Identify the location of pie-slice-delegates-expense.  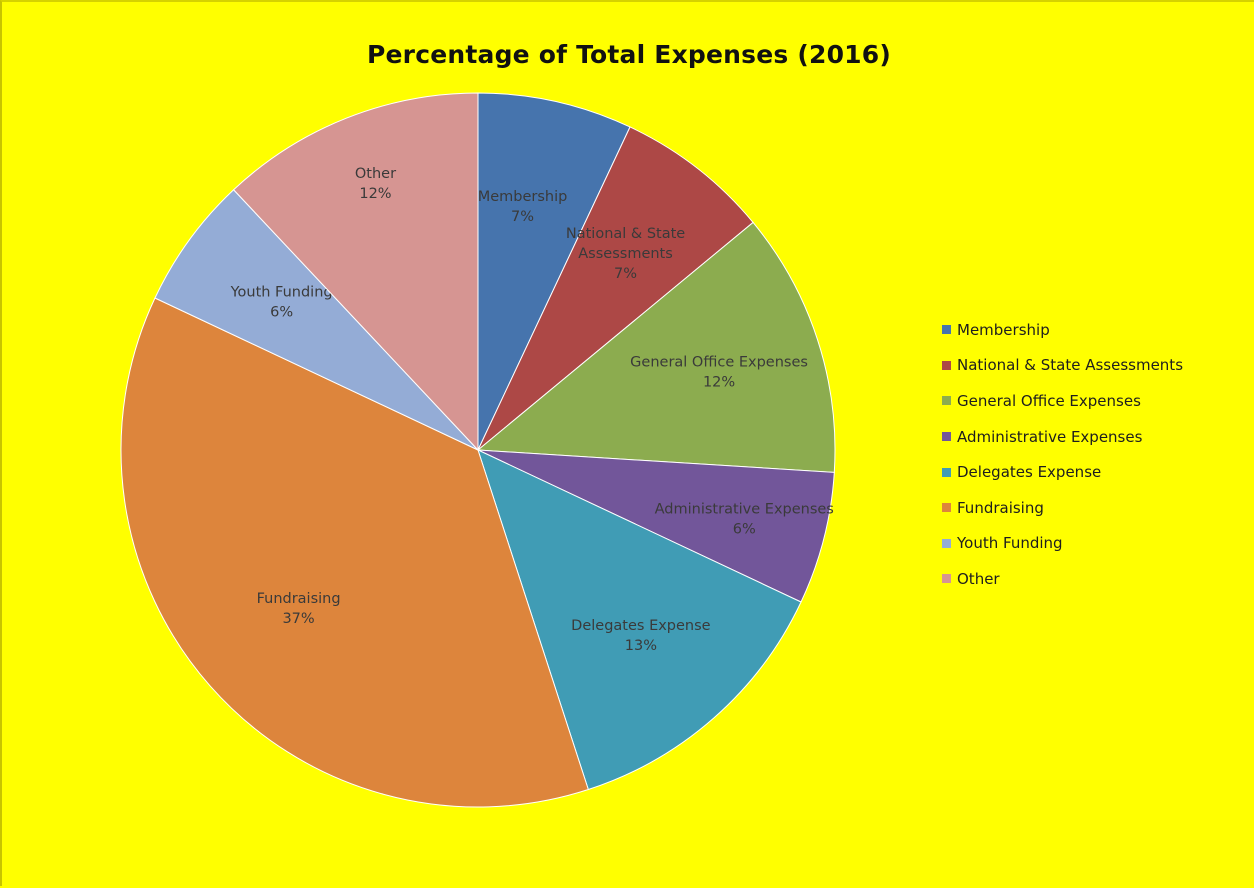
(639, 620).